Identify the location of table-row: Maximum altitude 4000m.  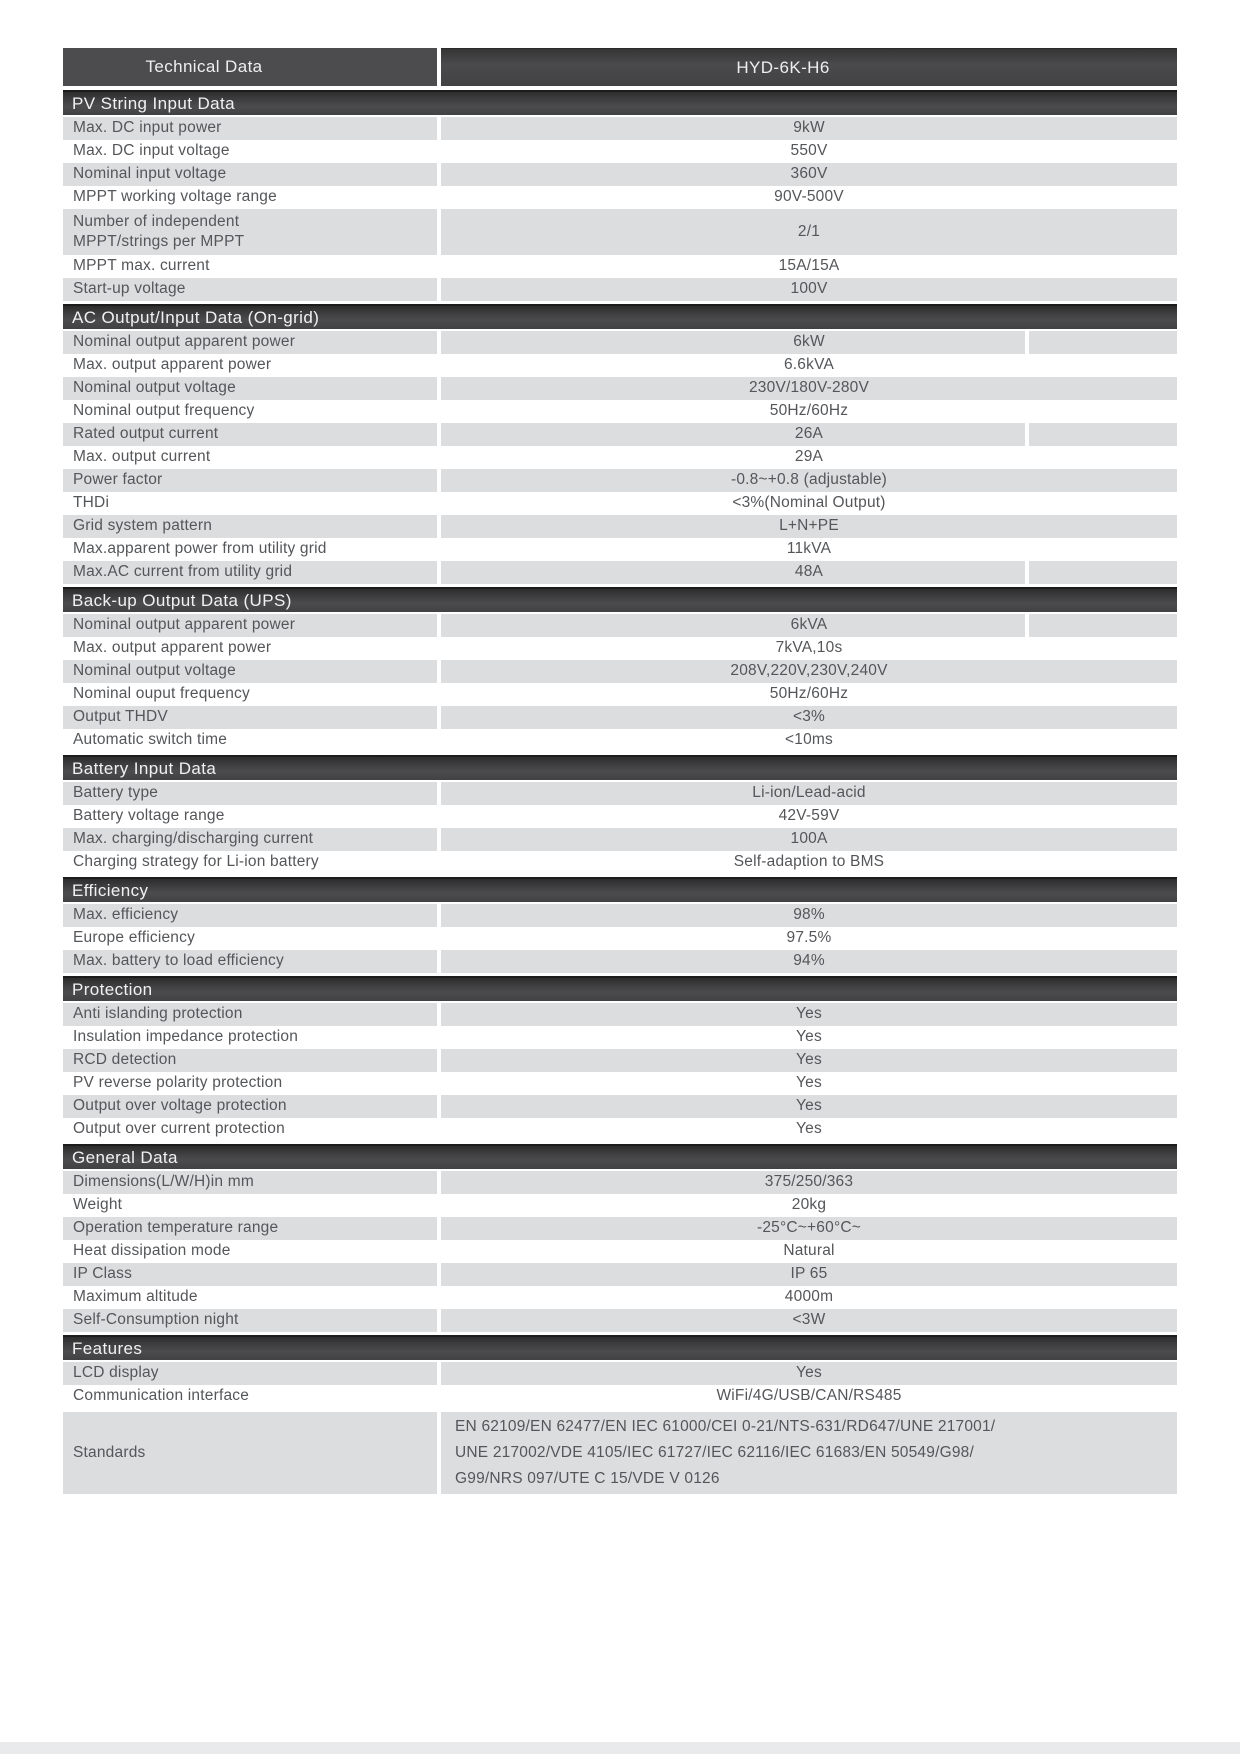
(620, 1297).